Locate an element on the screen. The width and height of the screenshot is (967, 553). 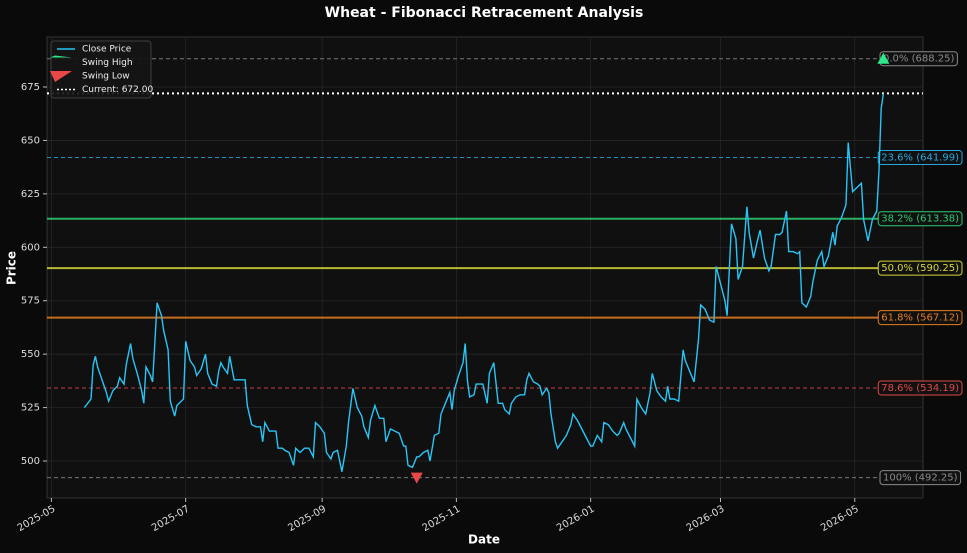
y-tick-label: 500 is located at coordinates (30, 461).